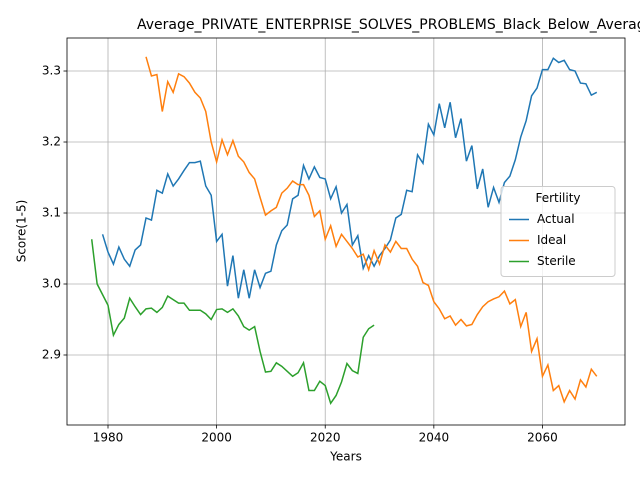 This screenshot has width=640, height=480. What do you see at coordinates (558, 231) in the screenshot?
I see `legend-box` at bounding box center [558, 231].